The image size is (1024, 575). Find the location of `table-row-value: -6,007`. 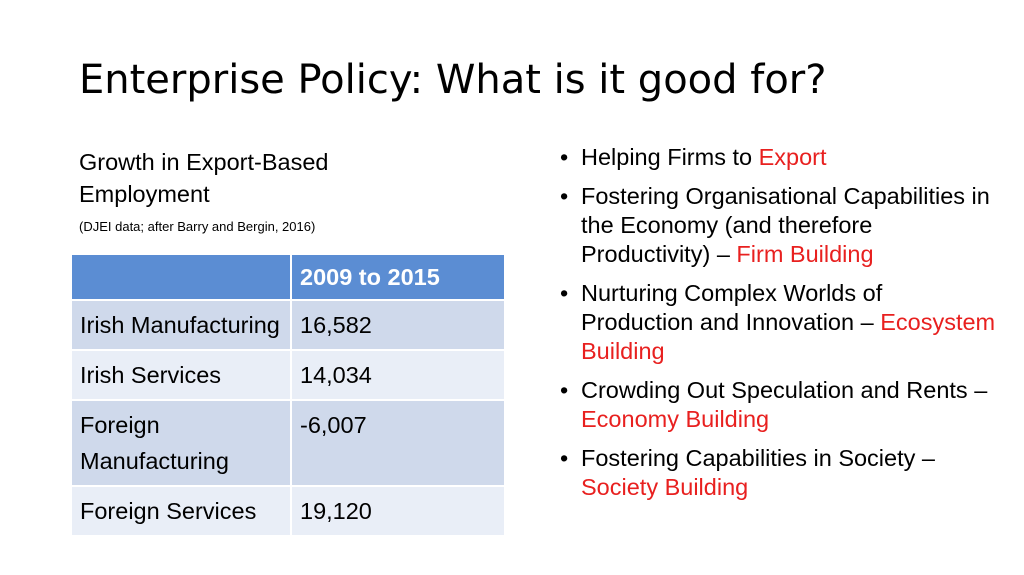

table-row-value: -6,007 is located at coordinates (398, 443).